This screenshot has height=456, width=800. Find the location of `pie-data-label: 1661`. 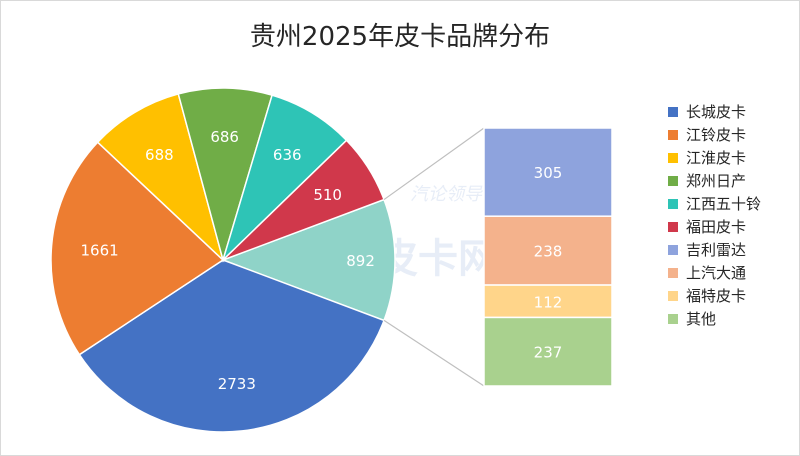

pie-data-label: 1661 is located at coordinates (100, 250).